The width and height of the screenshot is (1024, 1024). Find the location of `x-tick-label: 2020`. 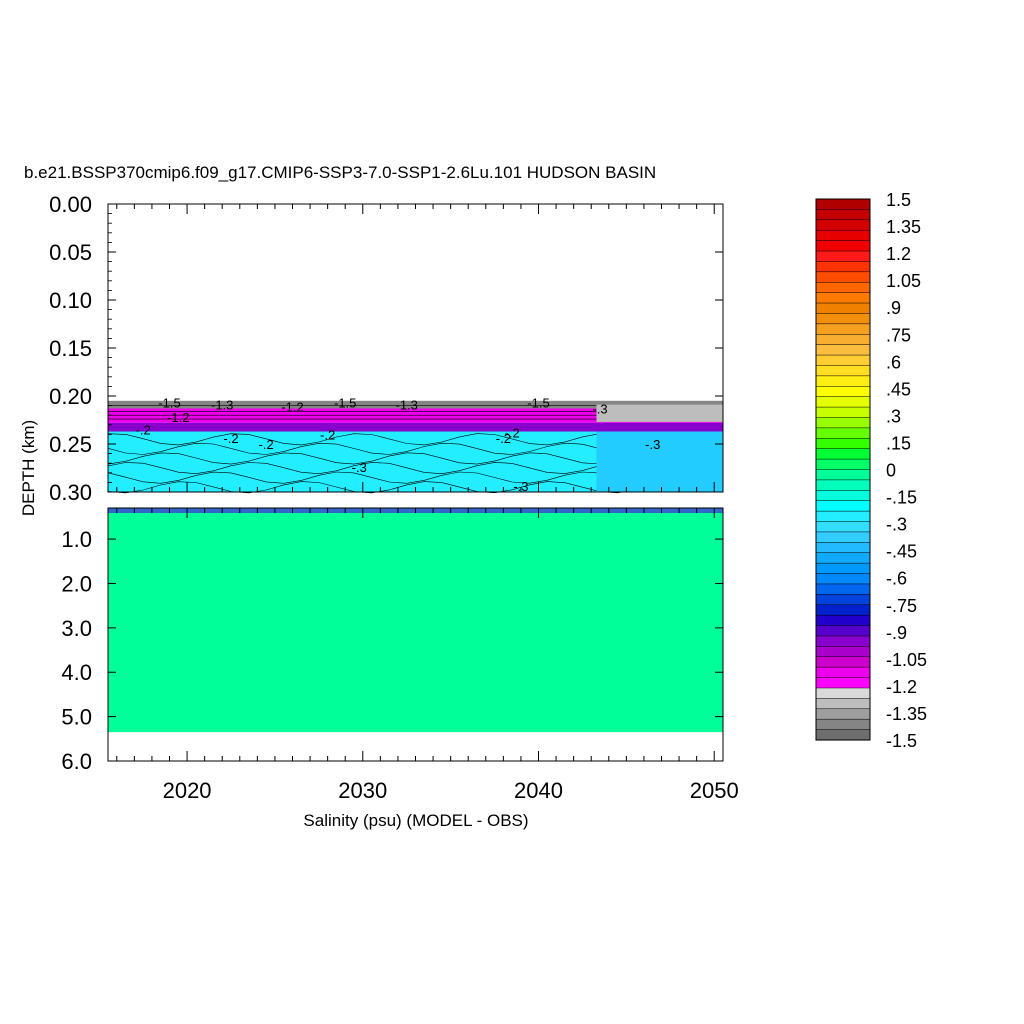

x-tick-label: 2020 is located at coordinates (187, 790).